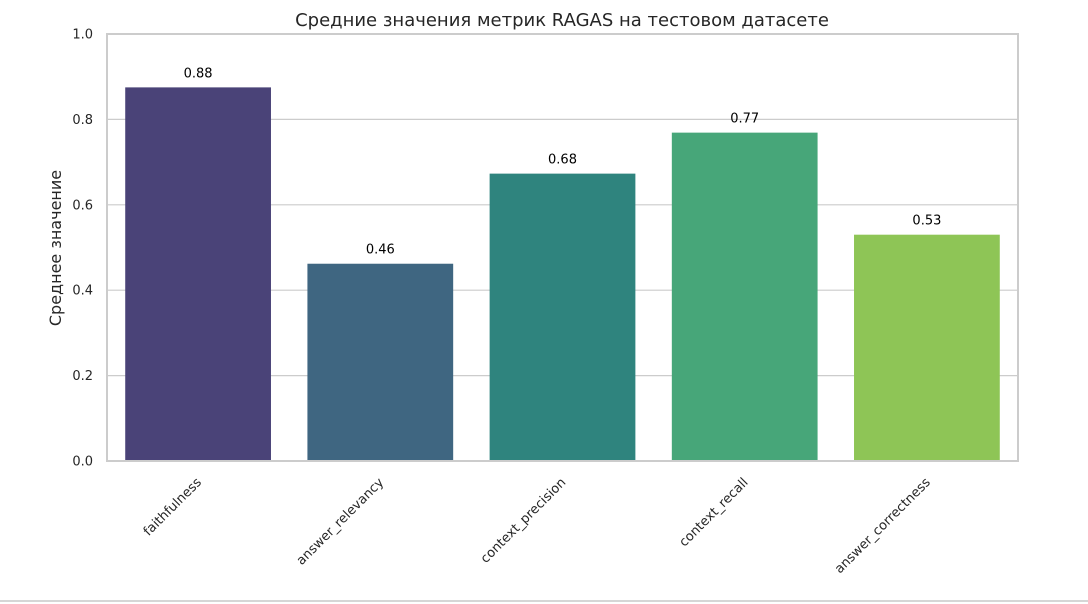  What do you see at coordinates (744, 119) in the screenshot?
I see `bar-value-label: 0.77` at bounding box center [744, 119].